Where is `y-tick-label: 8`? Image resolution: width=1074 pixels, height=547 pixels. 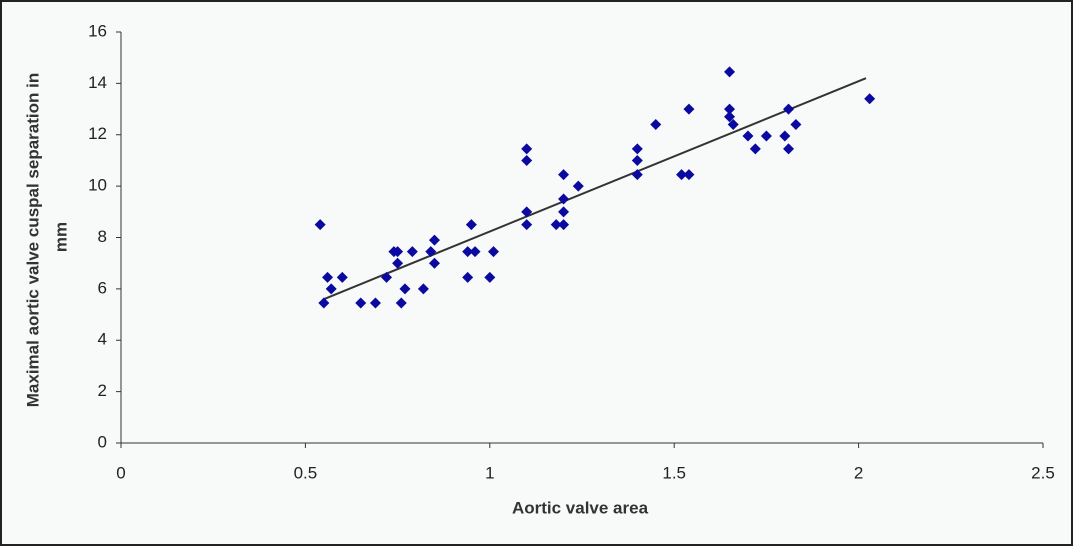 y-tick-label: 8 is located at coordinates (102, 236).